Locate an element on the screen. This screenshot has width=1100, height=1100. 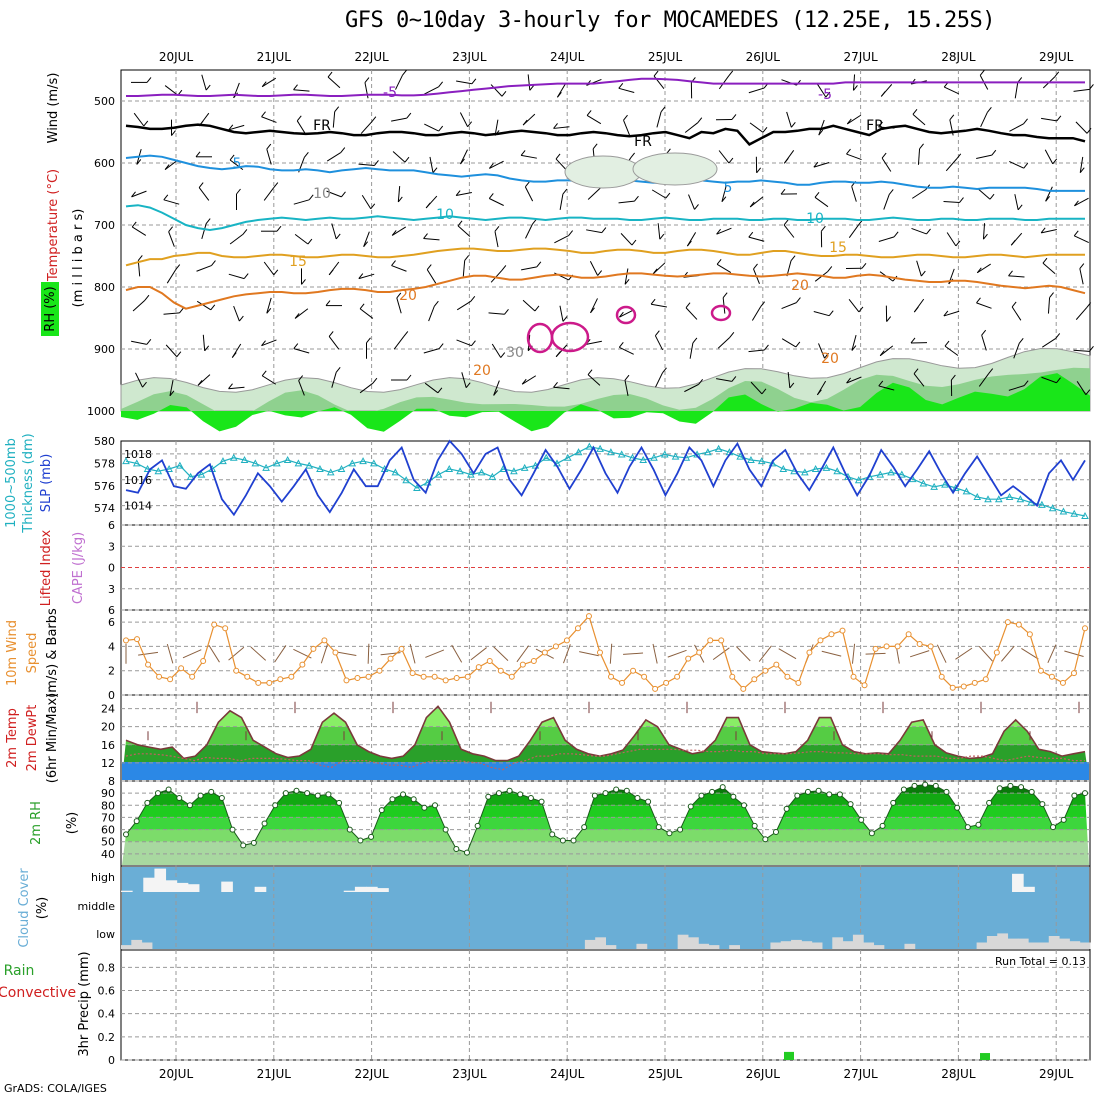
temp-line is located at coordinates (605, 733).